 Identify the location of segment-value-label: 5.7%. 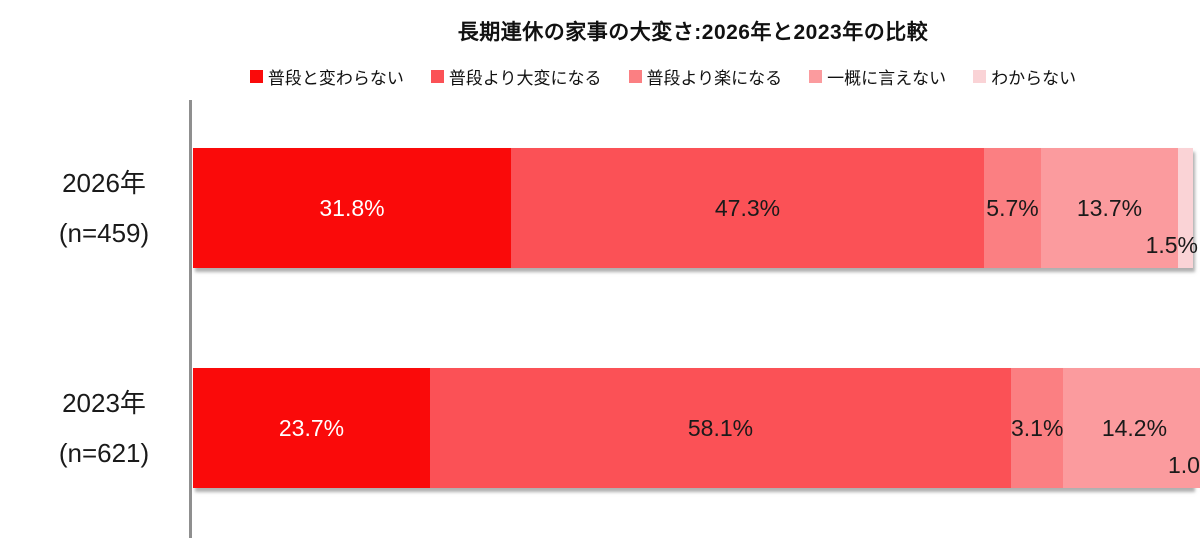
(1012, 207).